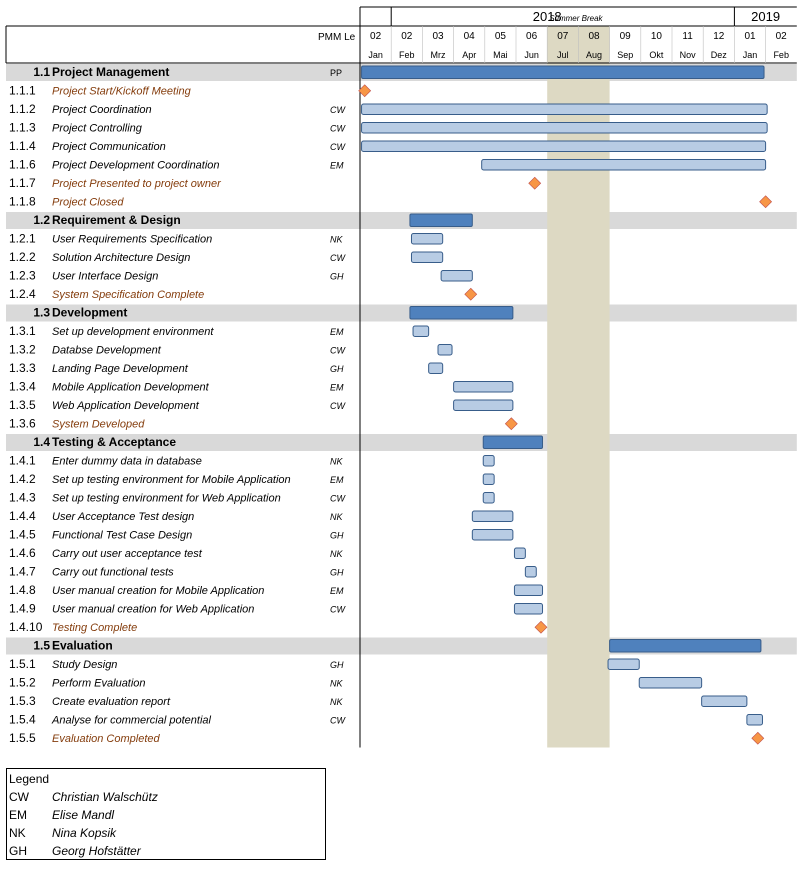 The width and height of the screenshot is (804, 873). What do you see at coordinates (578, 387) in the screenshot?
I see `summer-break-shade` at bounding box center [578, 387].